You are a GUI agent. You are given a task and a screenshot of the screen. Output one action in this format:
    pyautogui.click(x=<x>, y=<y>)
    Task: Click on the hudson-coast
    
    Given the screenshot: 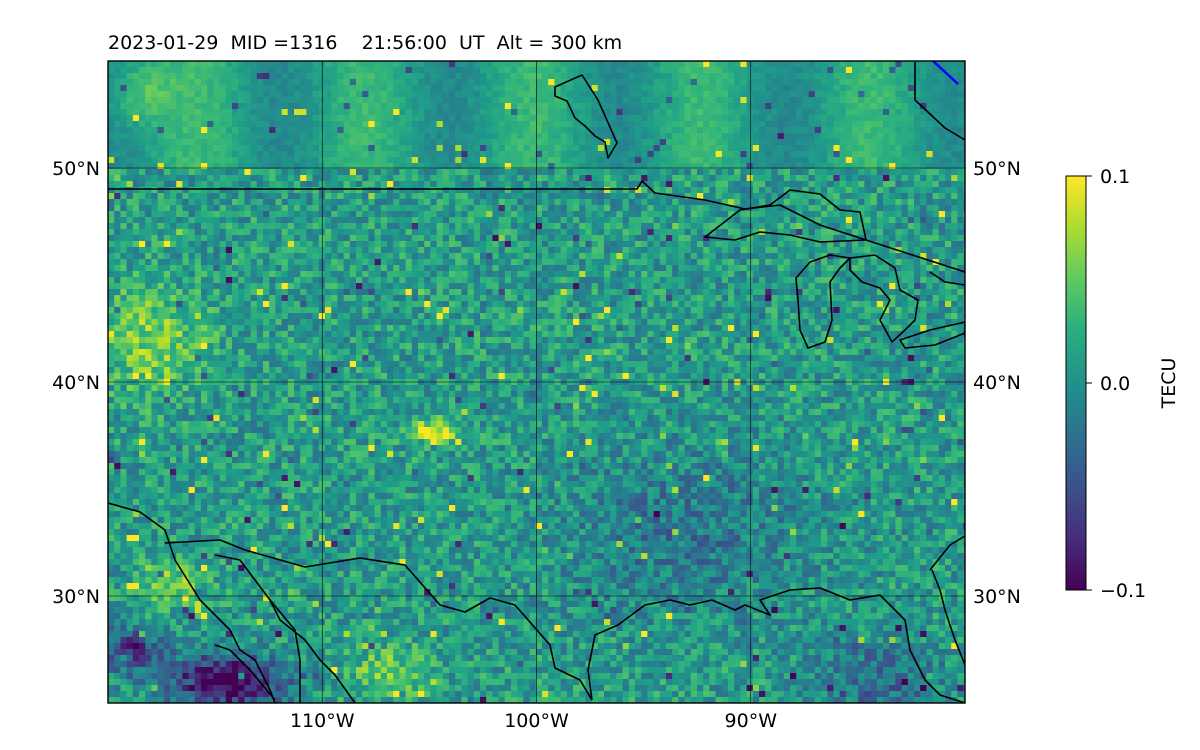 What is the action you would take?
    pyautogui.click(x=586, y=116)
    